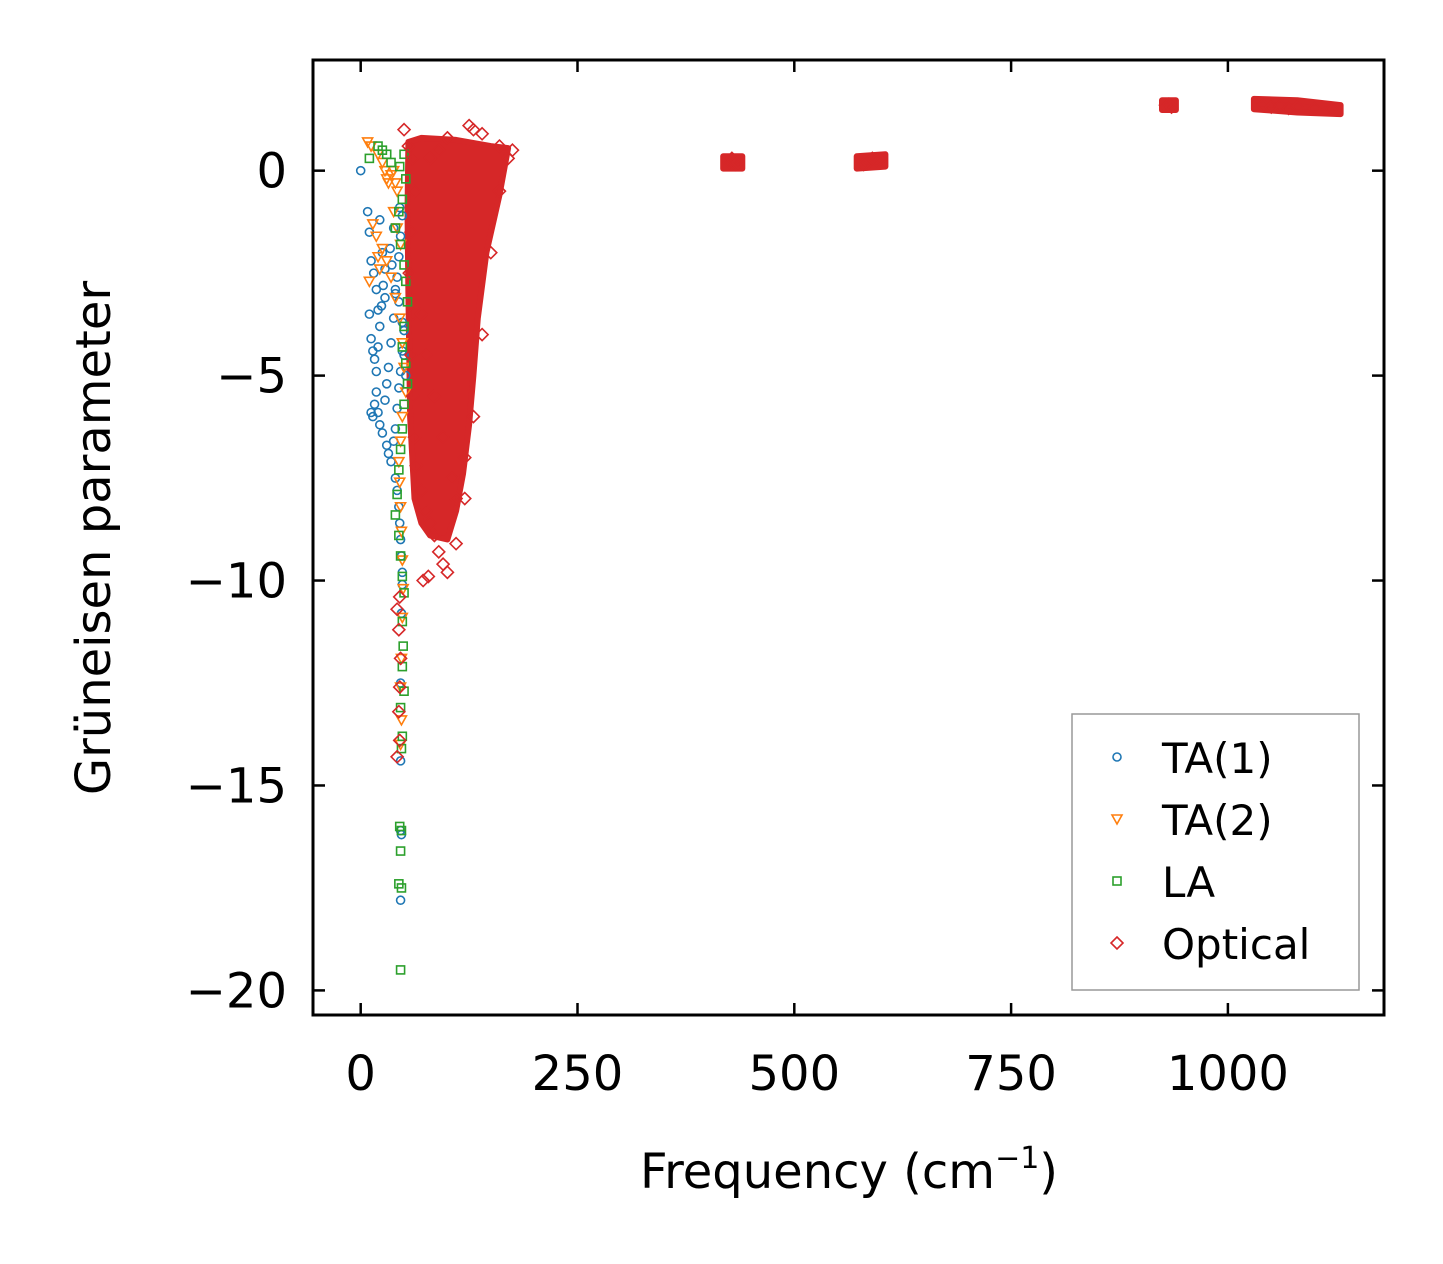 This screenshot has height=1264, width=1443. I want to click on y-axis-label: Grüneisen parameter, so click(94, 538).